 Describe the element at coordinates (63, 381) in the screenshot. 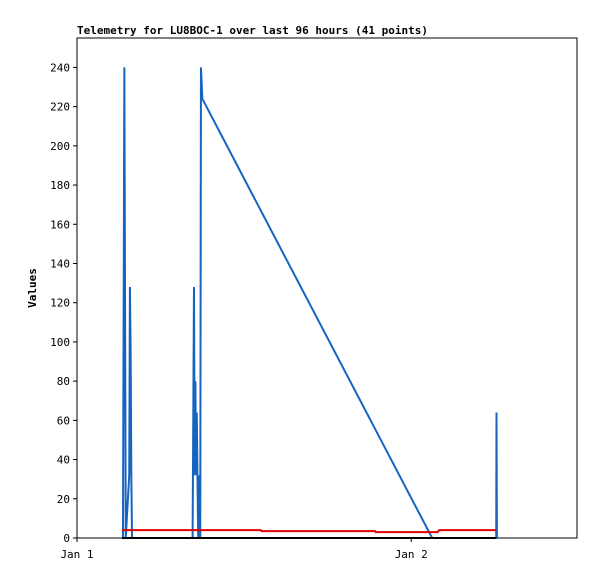

I see `y-tick-label: 80` at that location.